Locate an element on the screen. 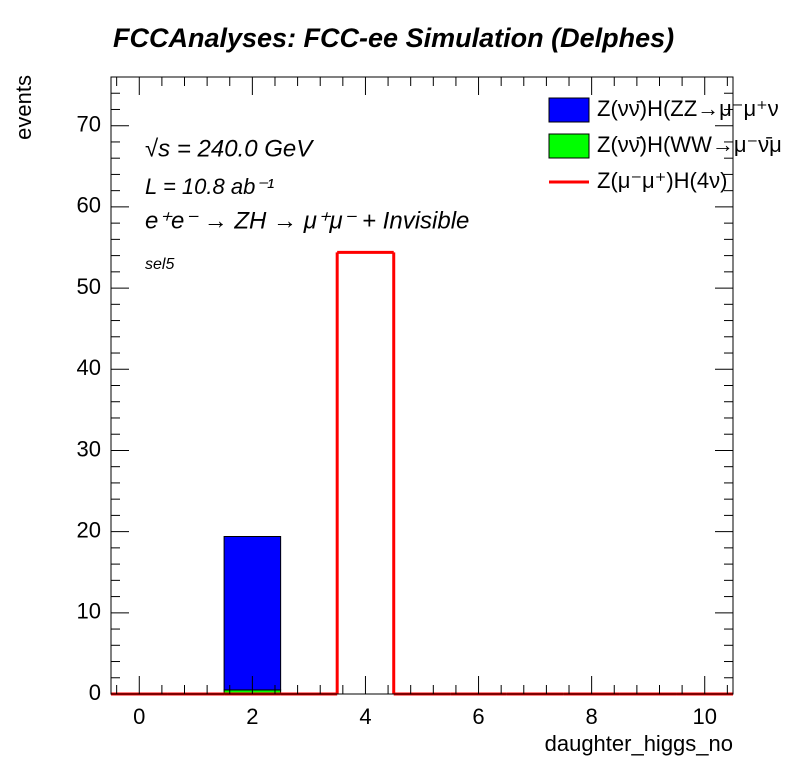 Image resolution: width=796 pixels, height=772 pixels. x-tick-label: 4 is located at coordinates (365, 716).